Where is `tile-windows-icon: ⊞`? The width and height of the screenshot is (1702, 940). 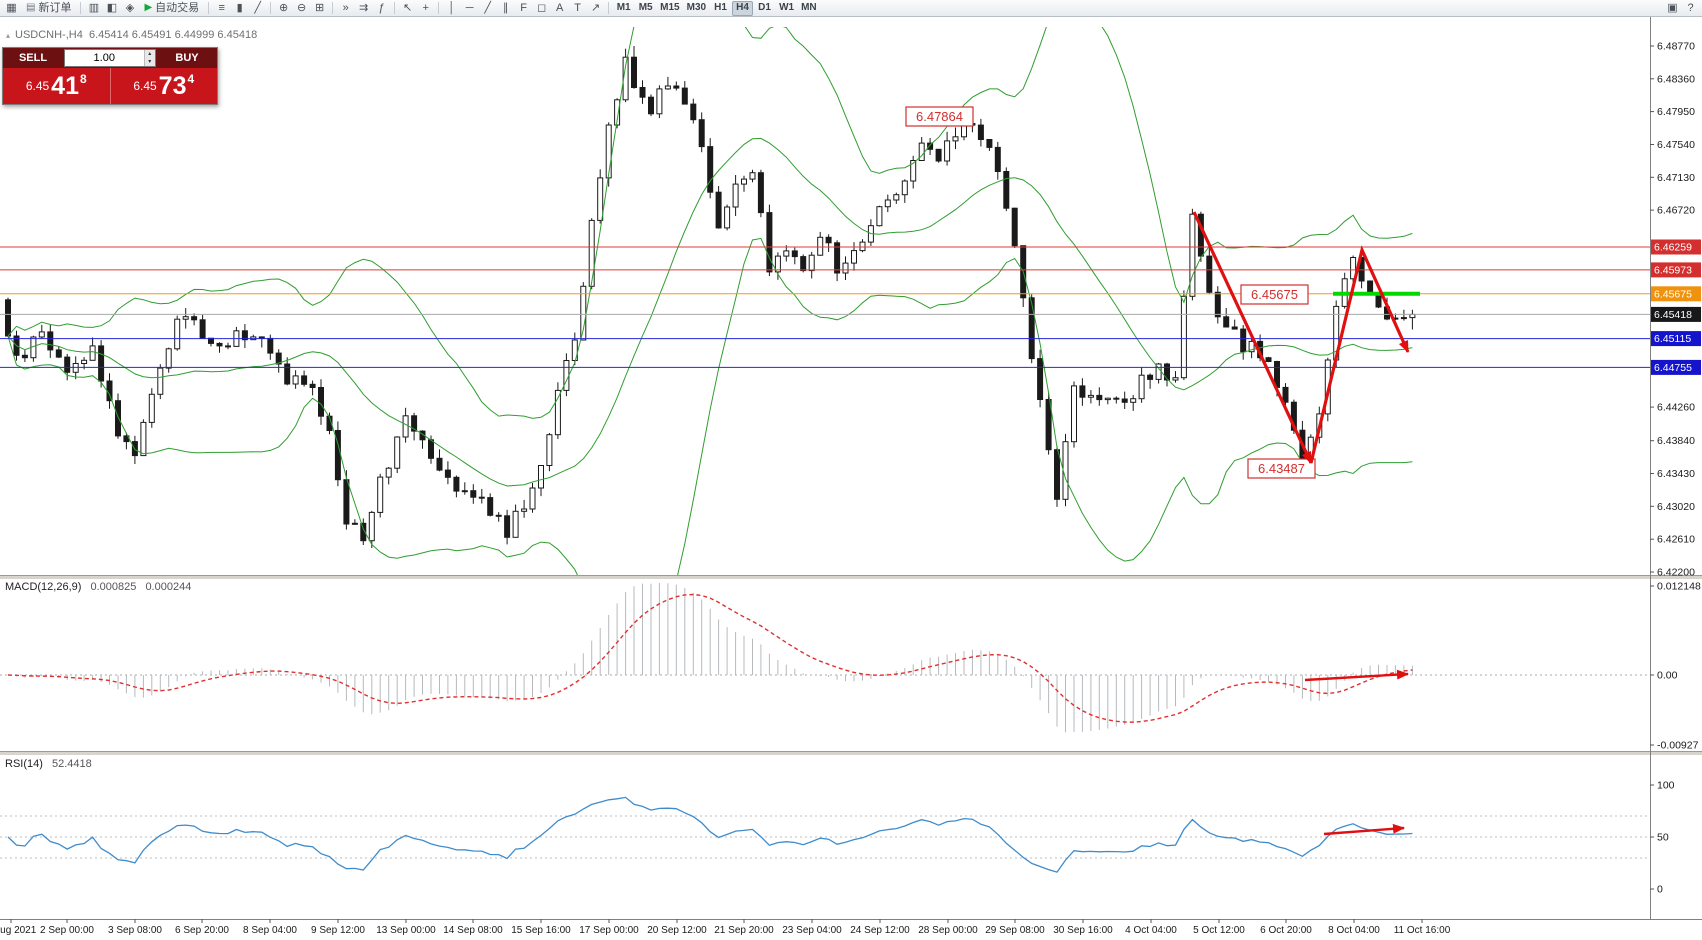 tile-windows-icon: ⊞ is located at coordinates (319, 8).